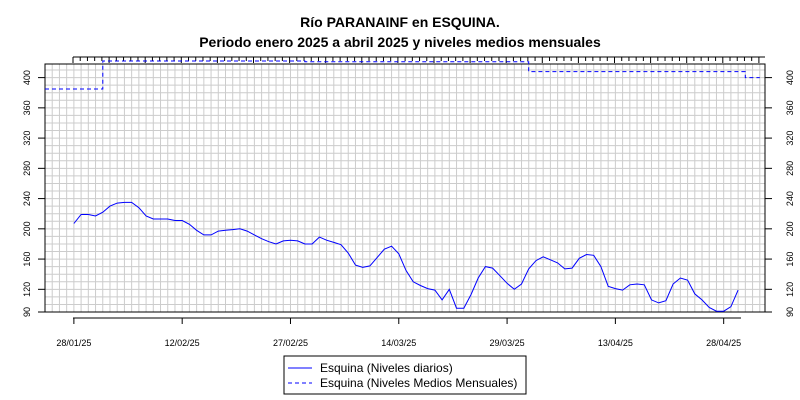 The height and width of the screenshot is (400, 800). Describe the element at coordinates (402, 75) in the screenshot. I see `series-monthly-line` at that location.